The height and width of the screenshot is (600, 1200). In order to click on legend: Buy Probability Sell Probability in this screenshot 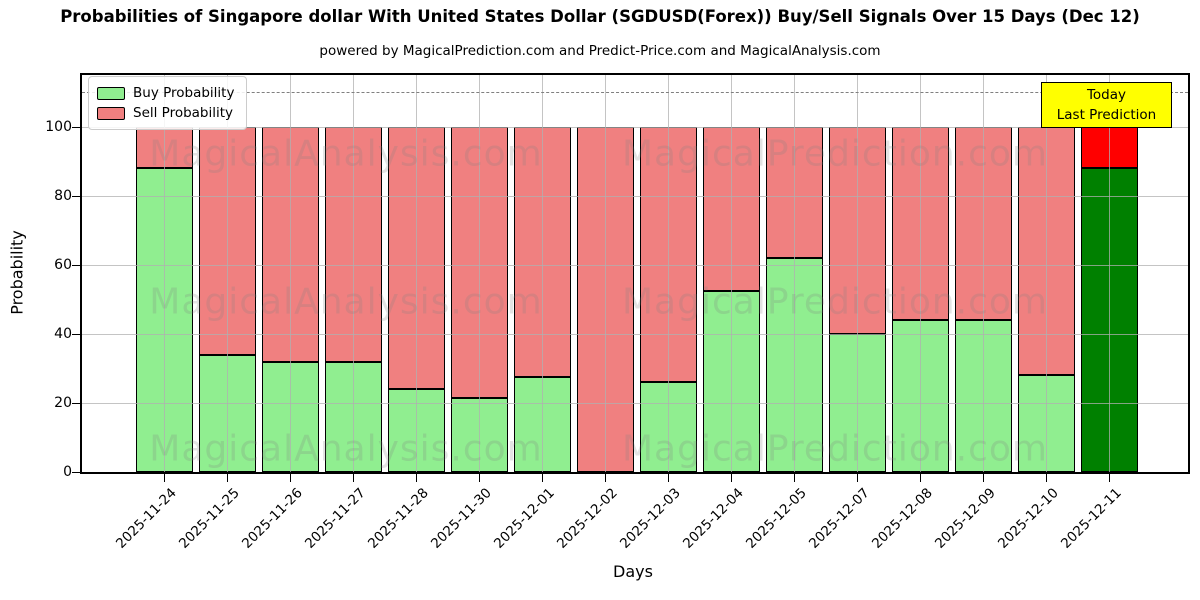, I will do `click(168, 103)`.